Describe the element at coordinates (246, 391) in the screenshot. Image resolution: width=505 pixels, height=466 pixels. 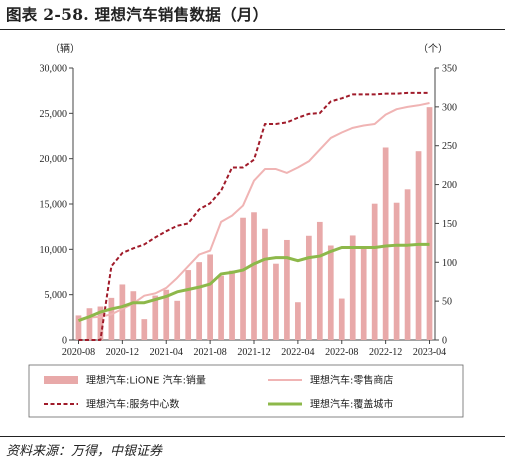
I see `legend-box` at that location.